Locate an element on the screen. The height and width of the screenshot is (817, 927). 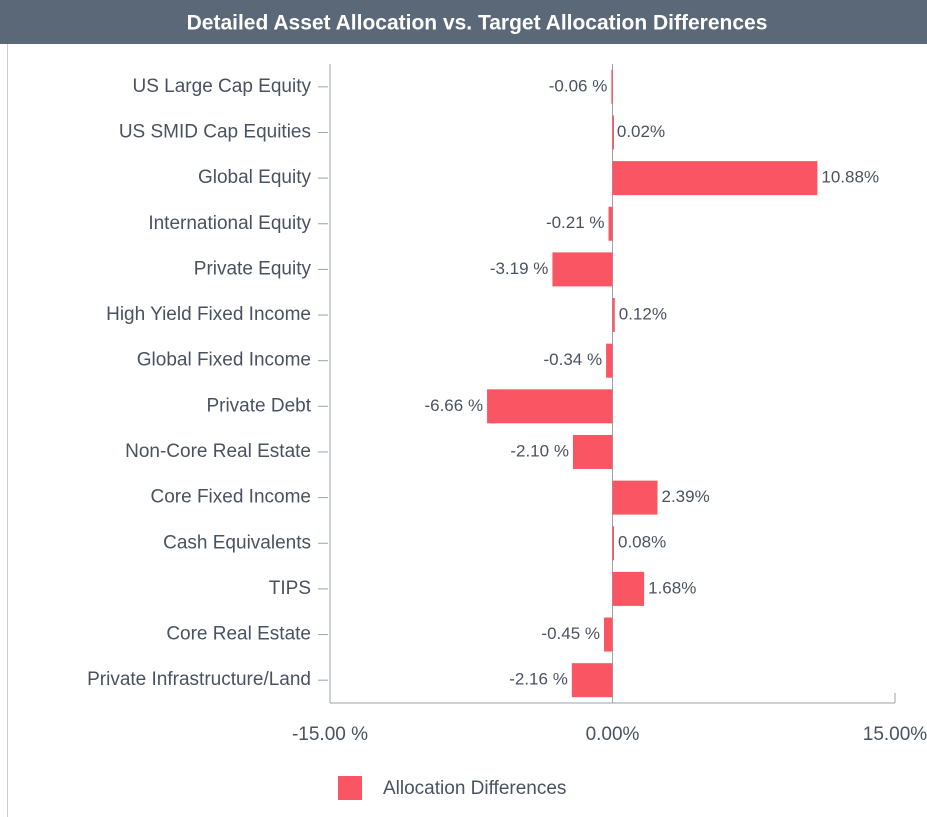
x-tick-label: 15.00% is located at coordinates (895, 734).